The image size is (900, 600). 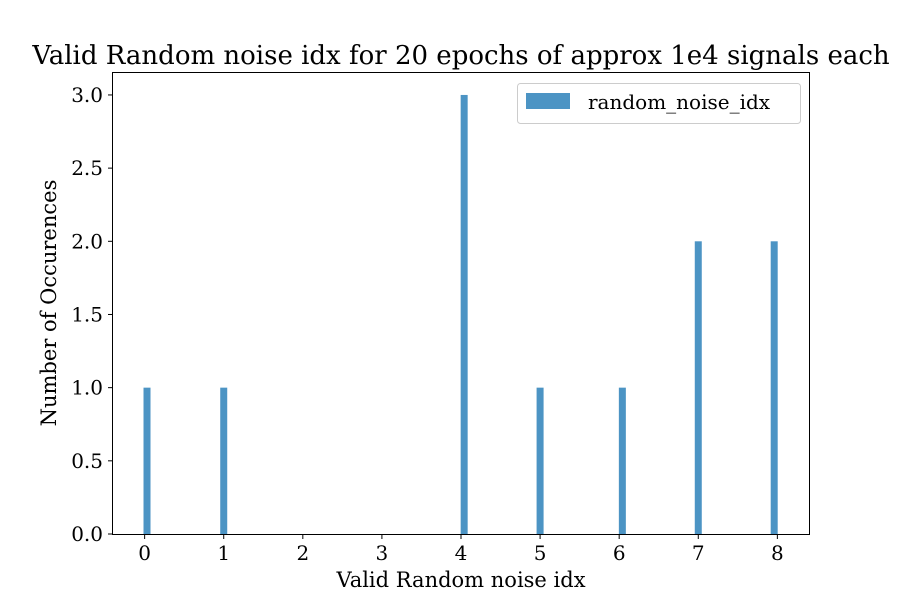 I want to click on legend-box, so click(x=659, y=103).